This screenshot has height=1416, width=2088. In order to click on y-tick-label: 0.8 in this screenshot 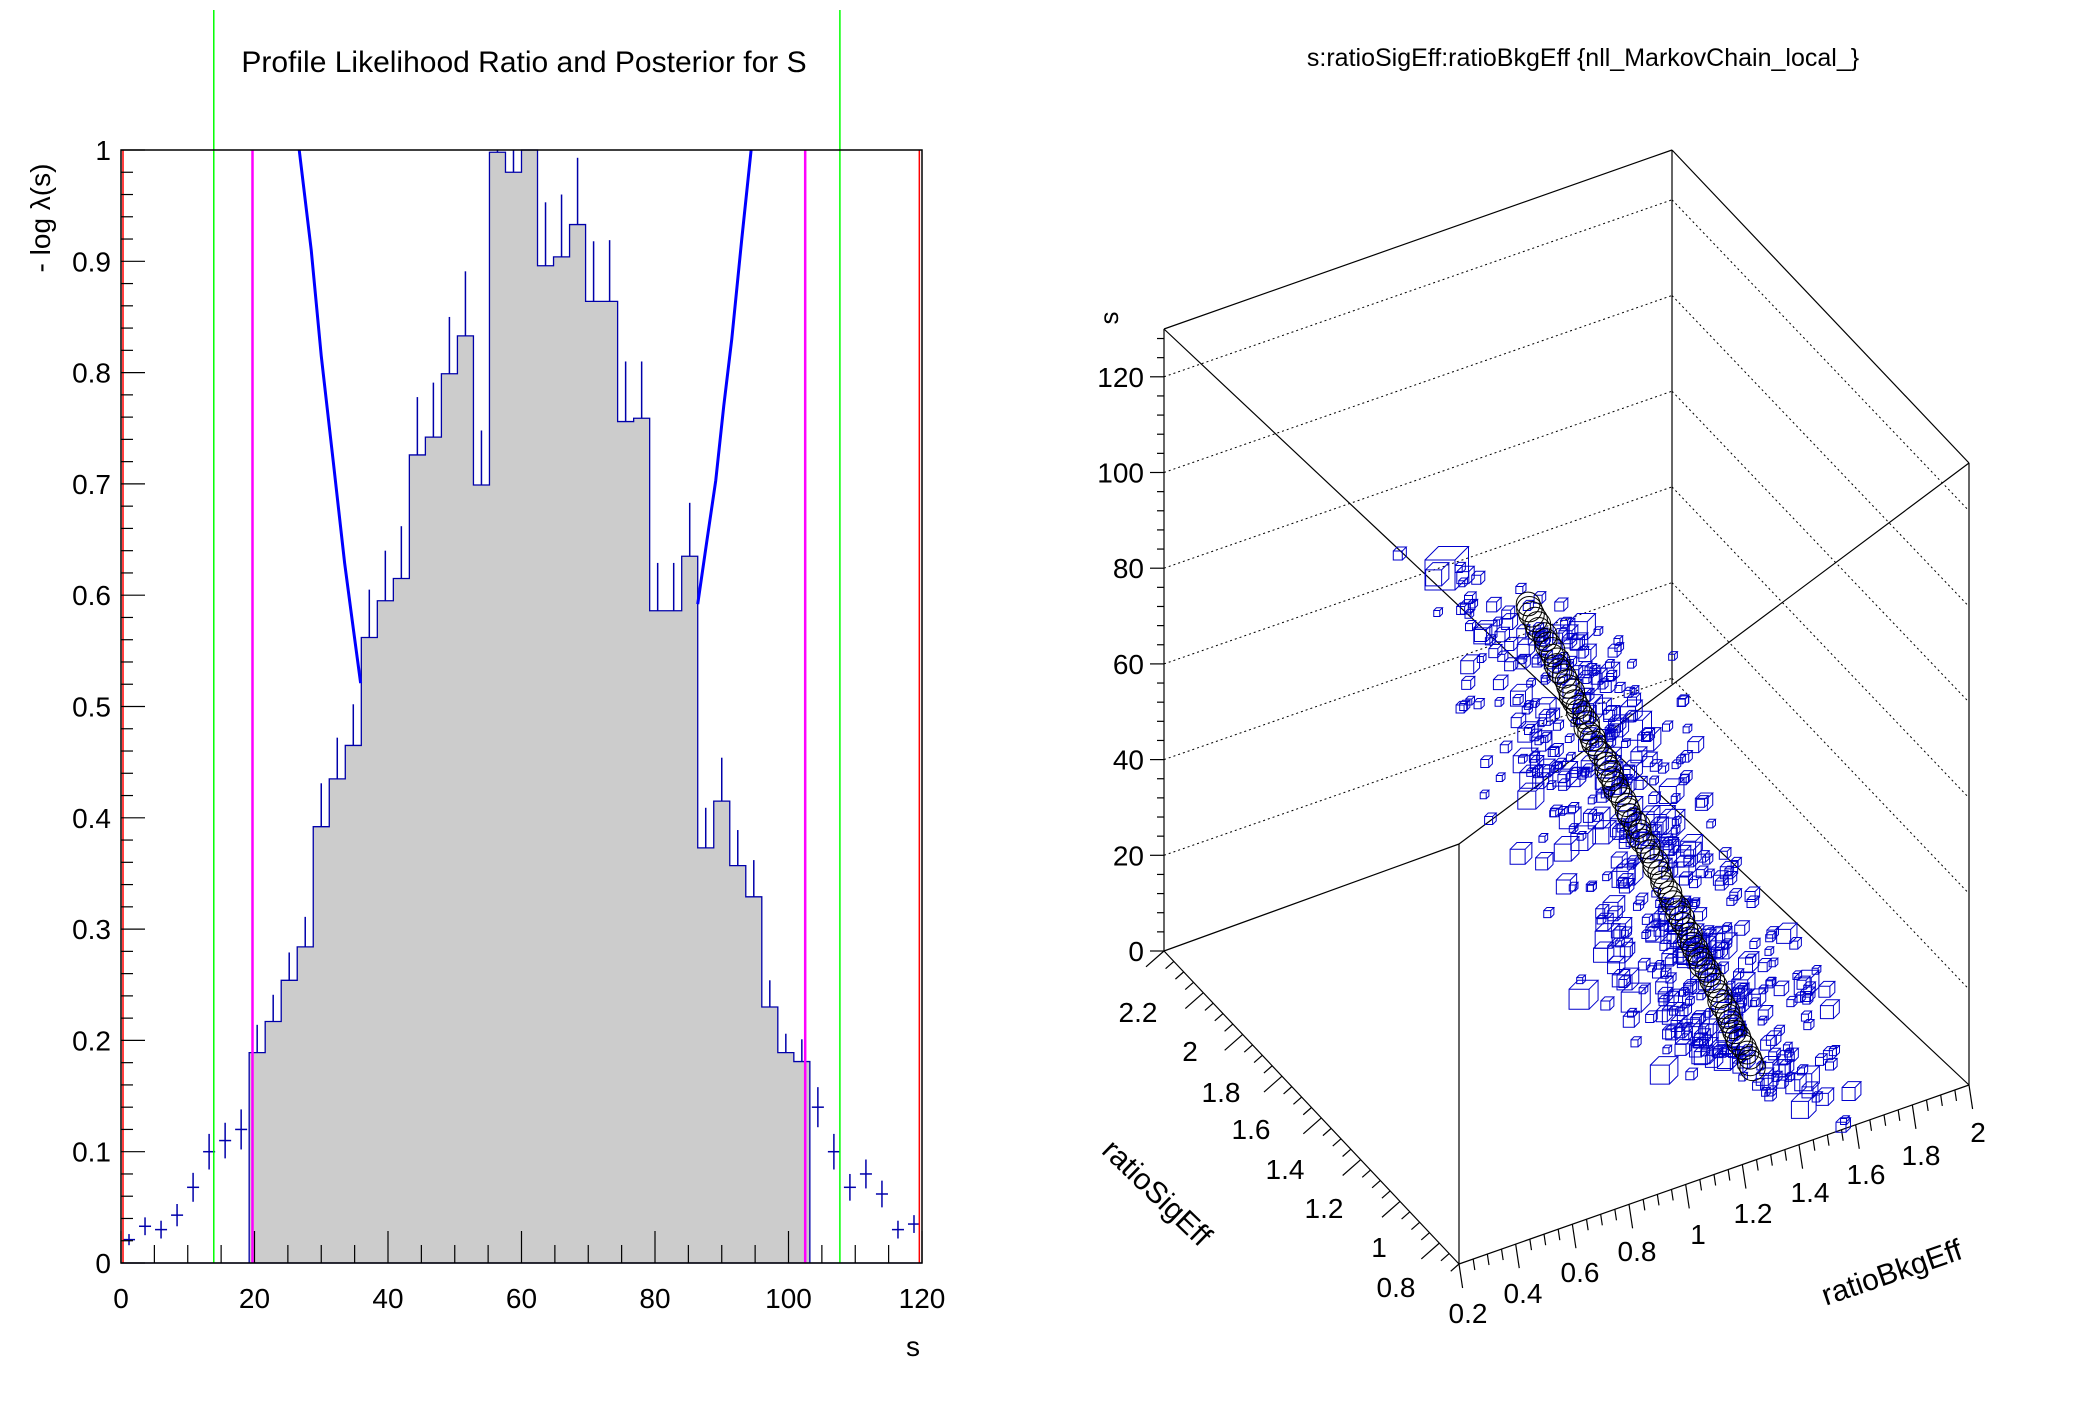, I will do `click(1396, 1287)`.